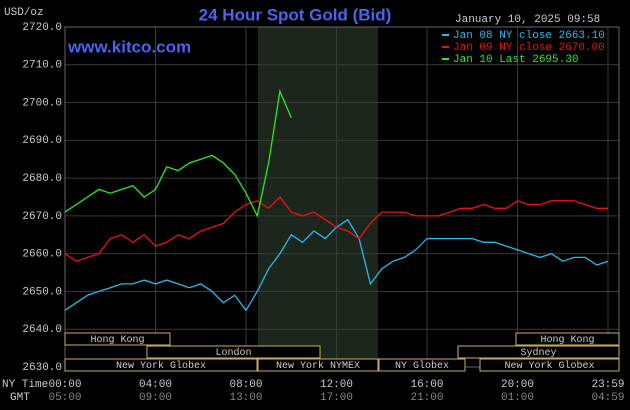 The image size is (630, 410). What do you see at coordinates (20, 398) in the screenshot?
I see `x2-axis-label: GMT` at bounding box center [20, 398].